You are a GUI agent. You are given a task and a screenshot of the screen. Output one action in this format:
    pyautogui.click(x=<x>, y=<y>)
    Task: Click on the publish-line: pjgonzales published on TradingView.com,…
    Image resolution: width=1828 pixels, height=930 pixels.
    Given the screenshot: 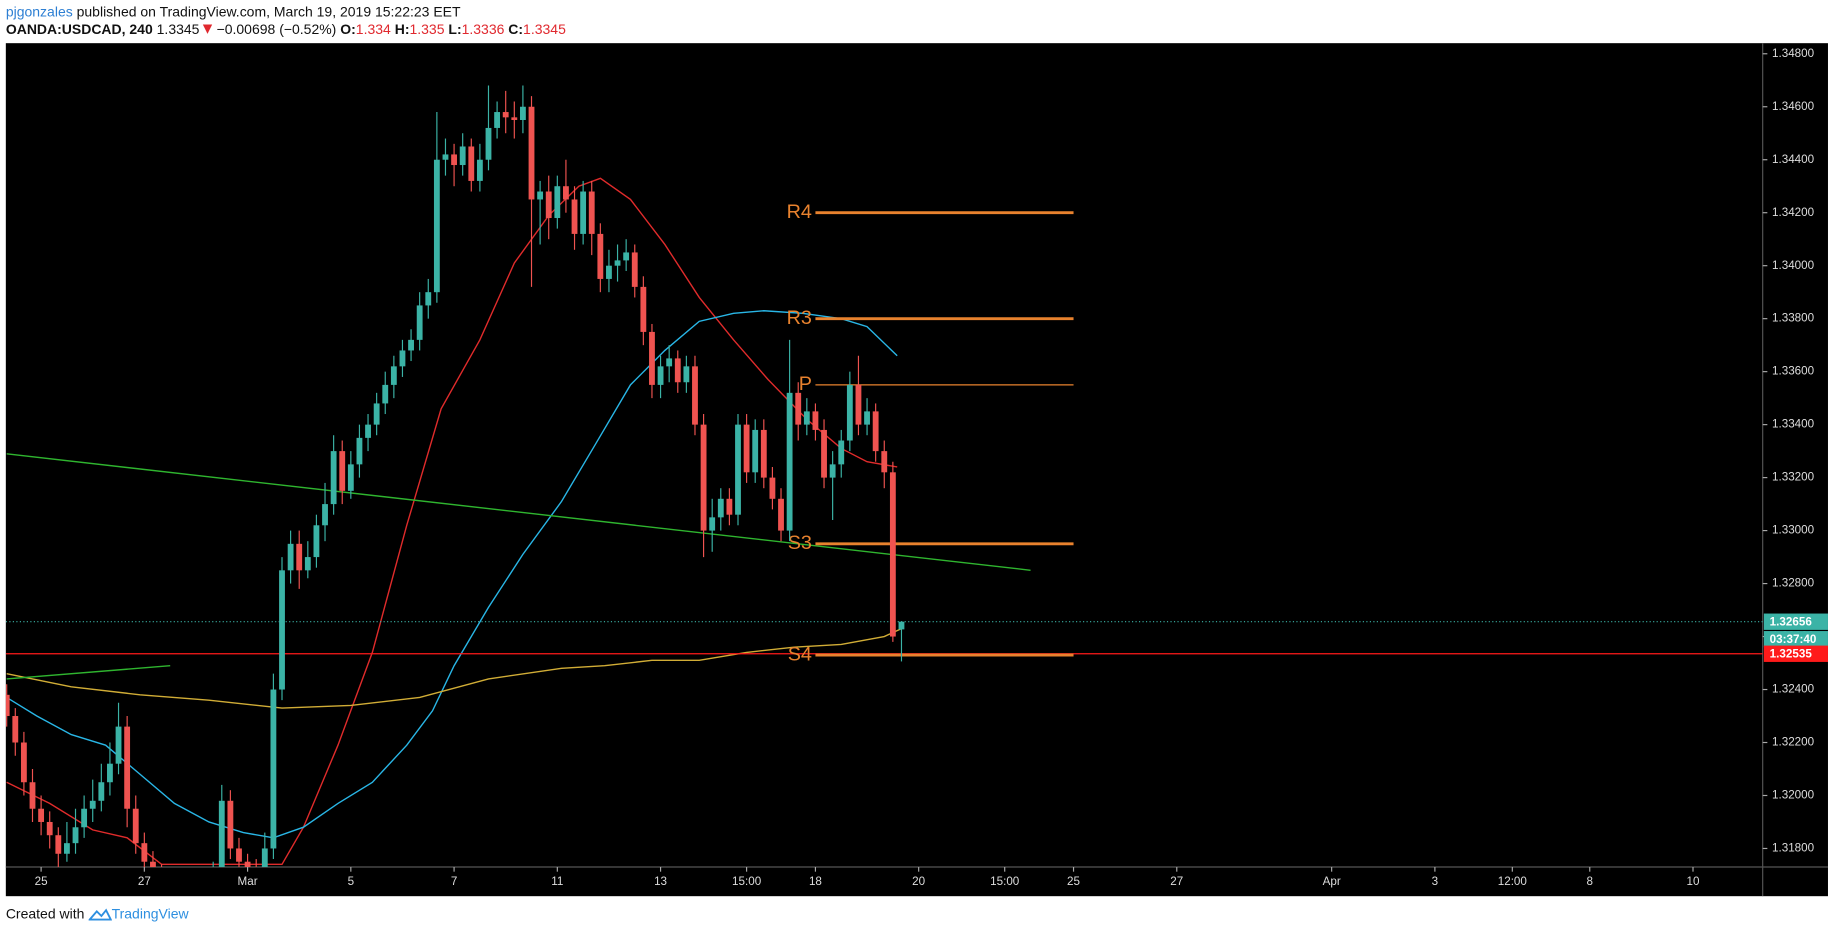 What is the action you would take?
    pyautogui.click(x=233, y=12)
    